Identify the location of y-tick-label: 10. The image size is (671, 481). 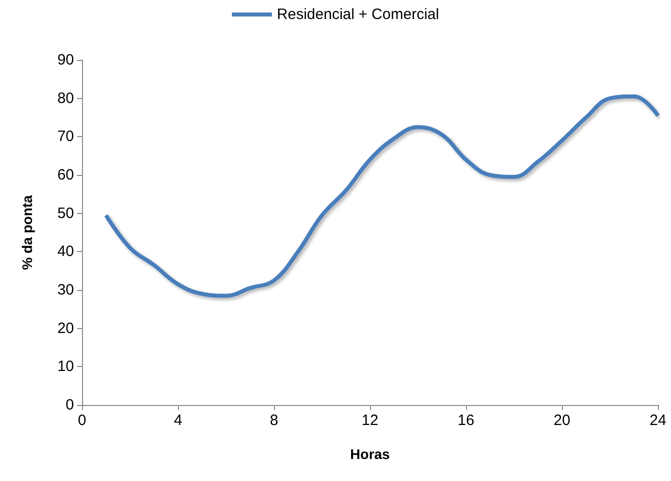
(65, 367).